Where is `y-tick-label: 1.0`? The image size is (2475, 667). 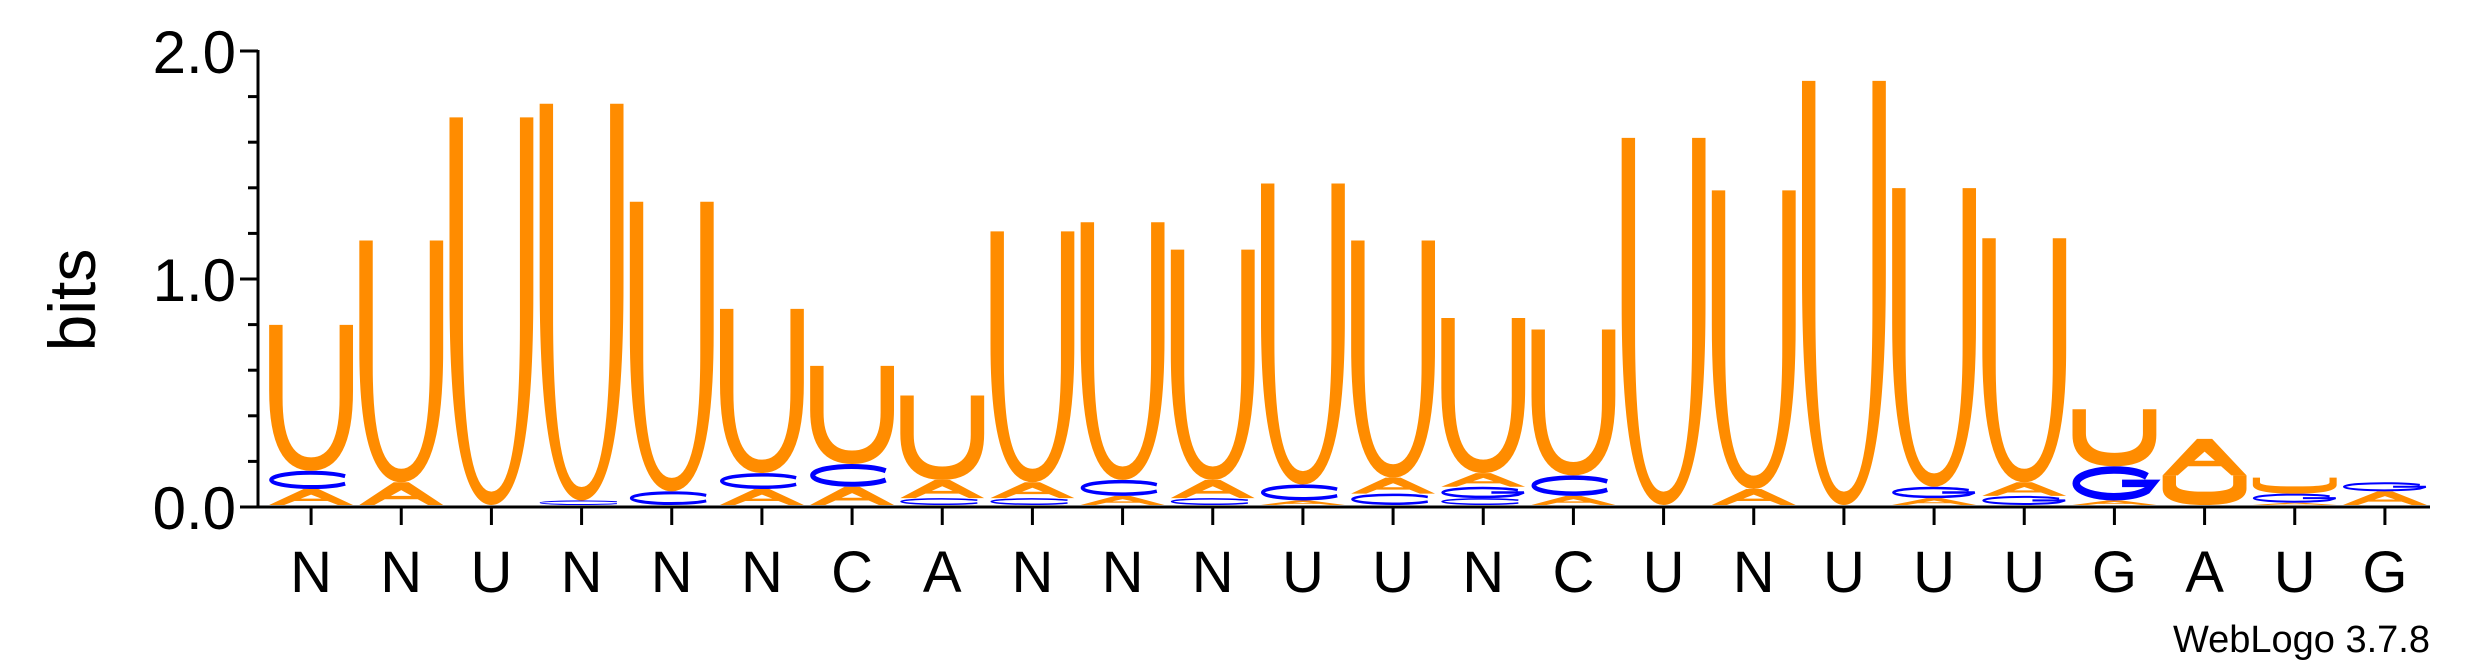 y-tick-label: 1.0 is located at coordinates (194, 280).